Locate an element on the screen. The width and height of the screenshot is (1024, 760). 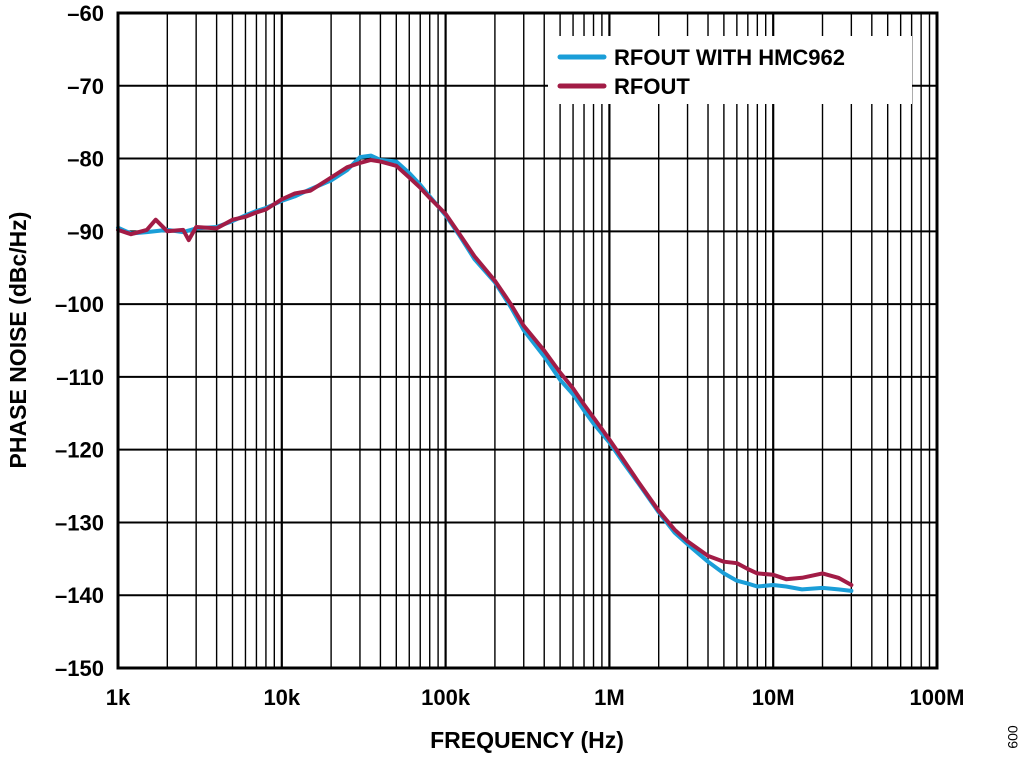
y-tick-label: –110 is located at coordinates (80, 377).